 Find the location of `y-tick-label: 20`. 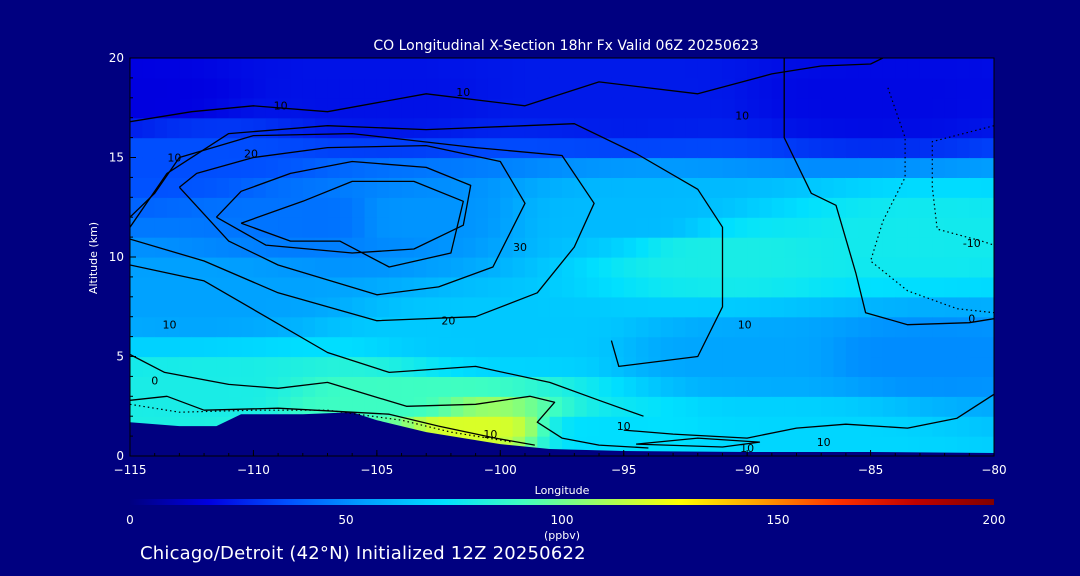

y-tick-label: 20 is located at coordinates (116, 58).